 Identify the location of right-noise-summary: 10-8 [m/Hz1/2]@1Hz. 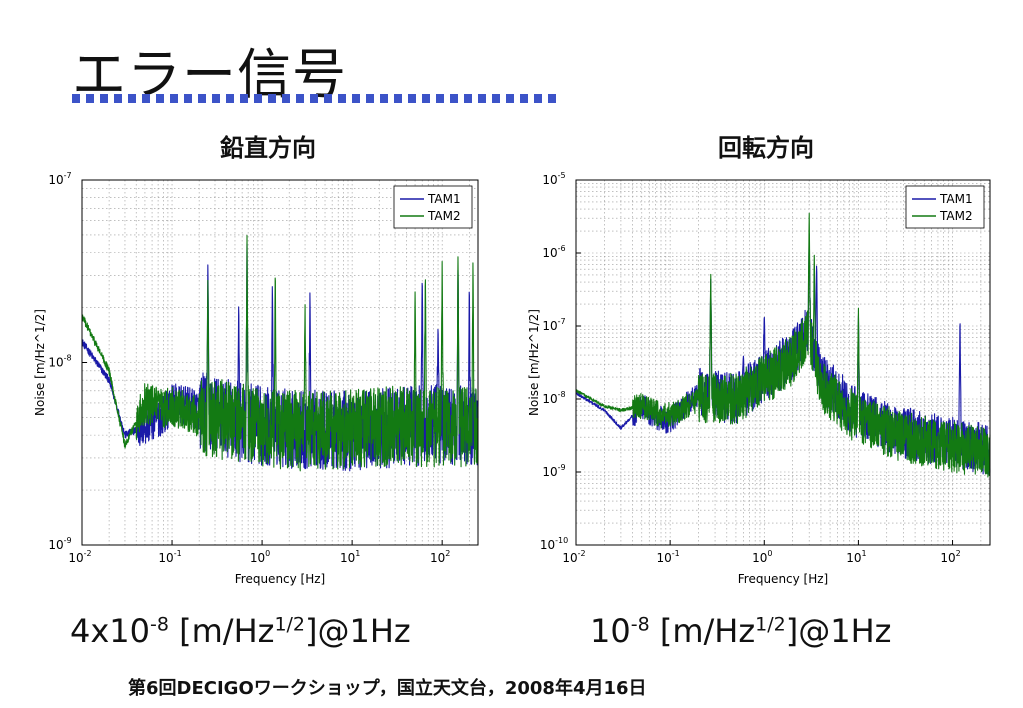
(740, 631).